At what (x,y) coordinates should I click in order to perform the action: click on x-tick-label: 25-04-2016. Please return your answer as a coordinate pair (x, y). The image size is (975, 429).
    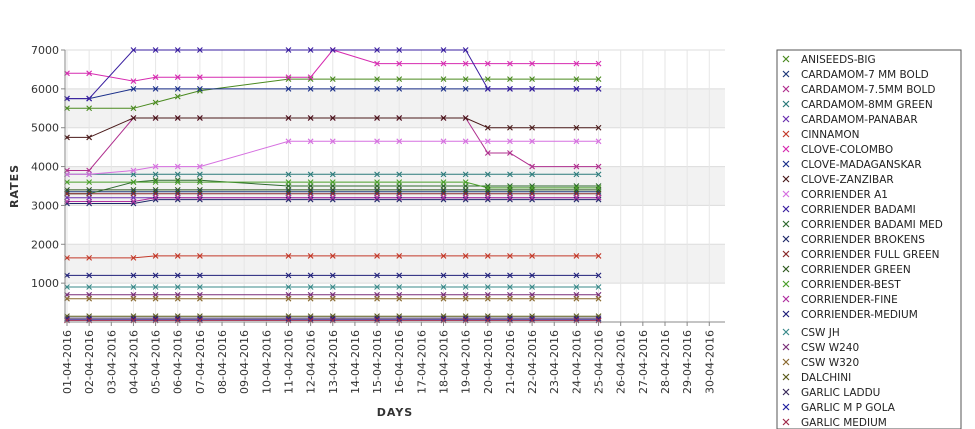
    Looking at the image, I should click on (599, 362).